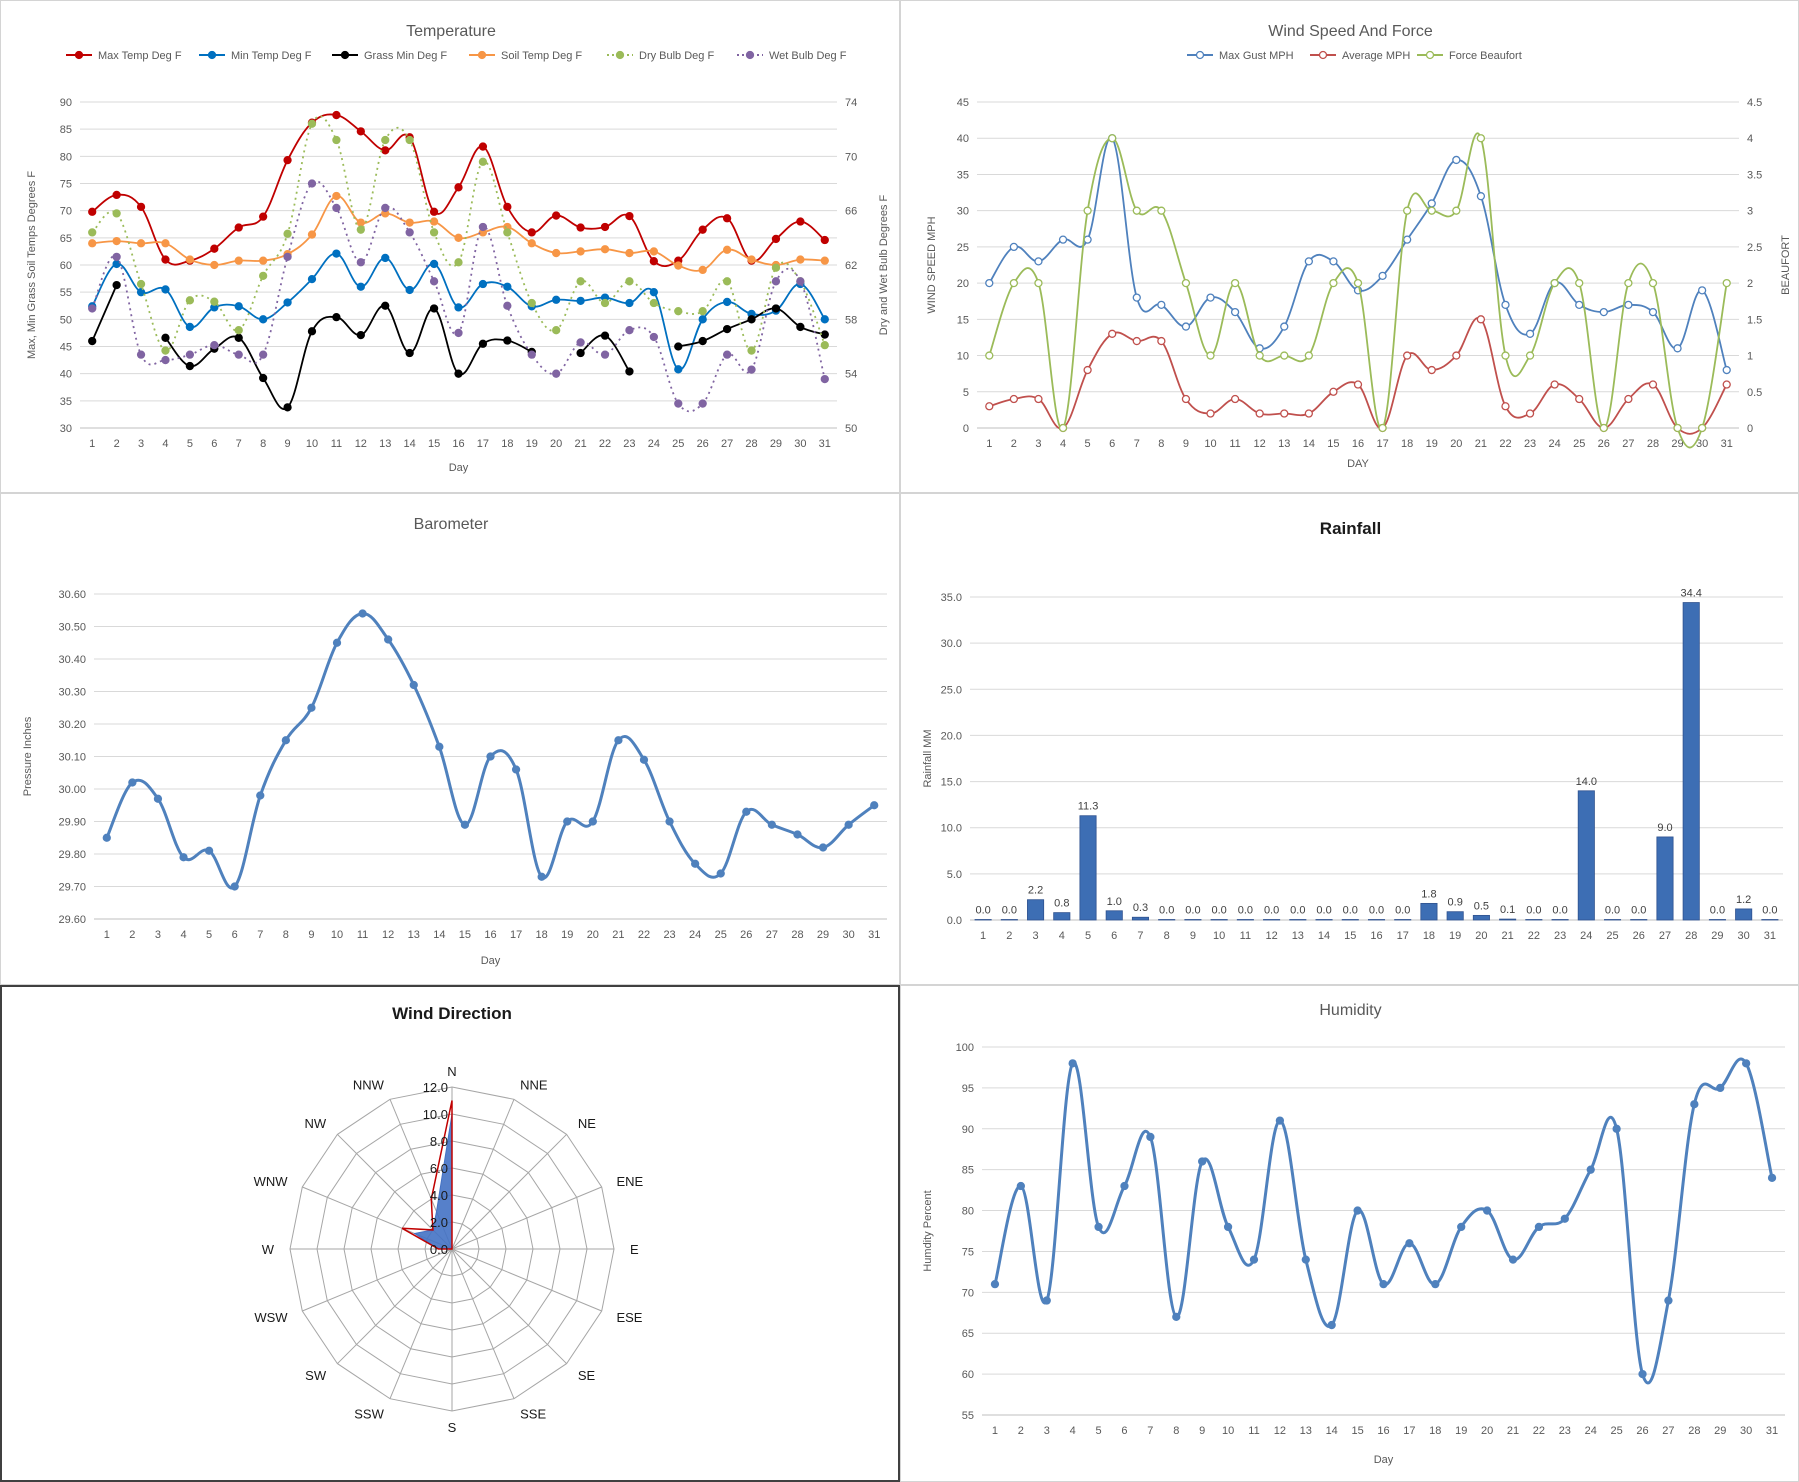  I want to click on chart-title: Wind Speed And Force, so click(1350, 31).